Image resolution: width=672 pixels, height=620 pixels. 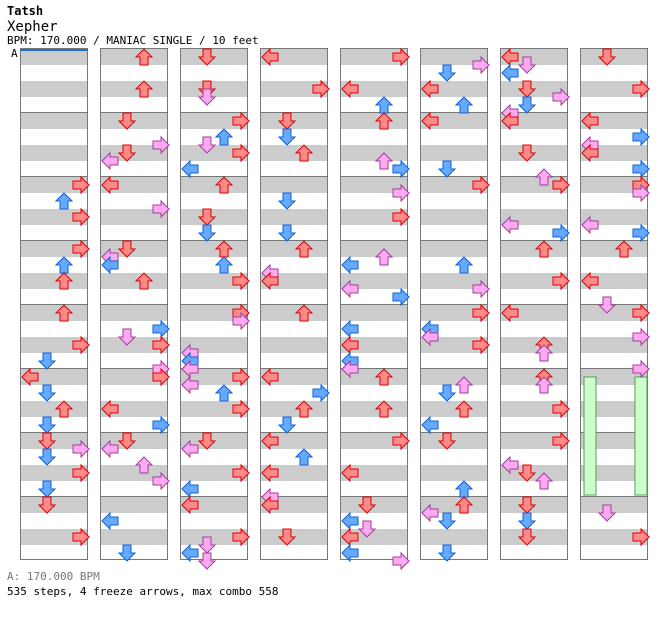 I want to click on bpm-marker-label: A, so click(x=14, y=53).